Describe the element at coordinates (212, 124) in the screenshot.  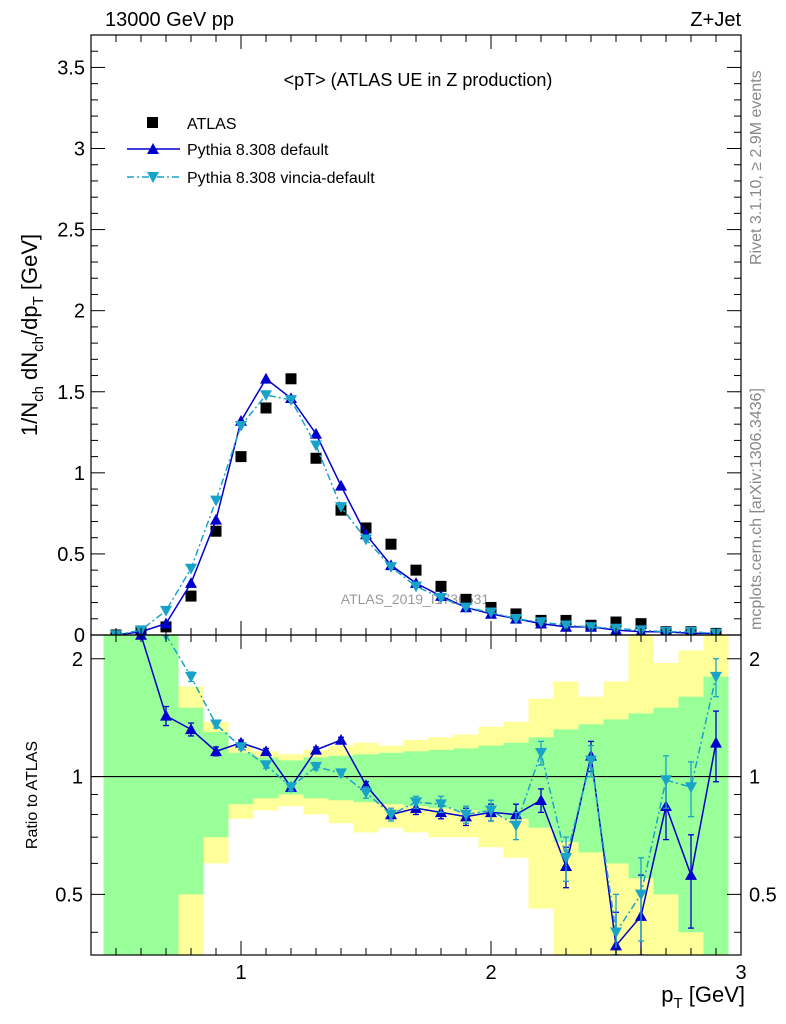
I see `legend-label-atlas: ATLAS` at that location.